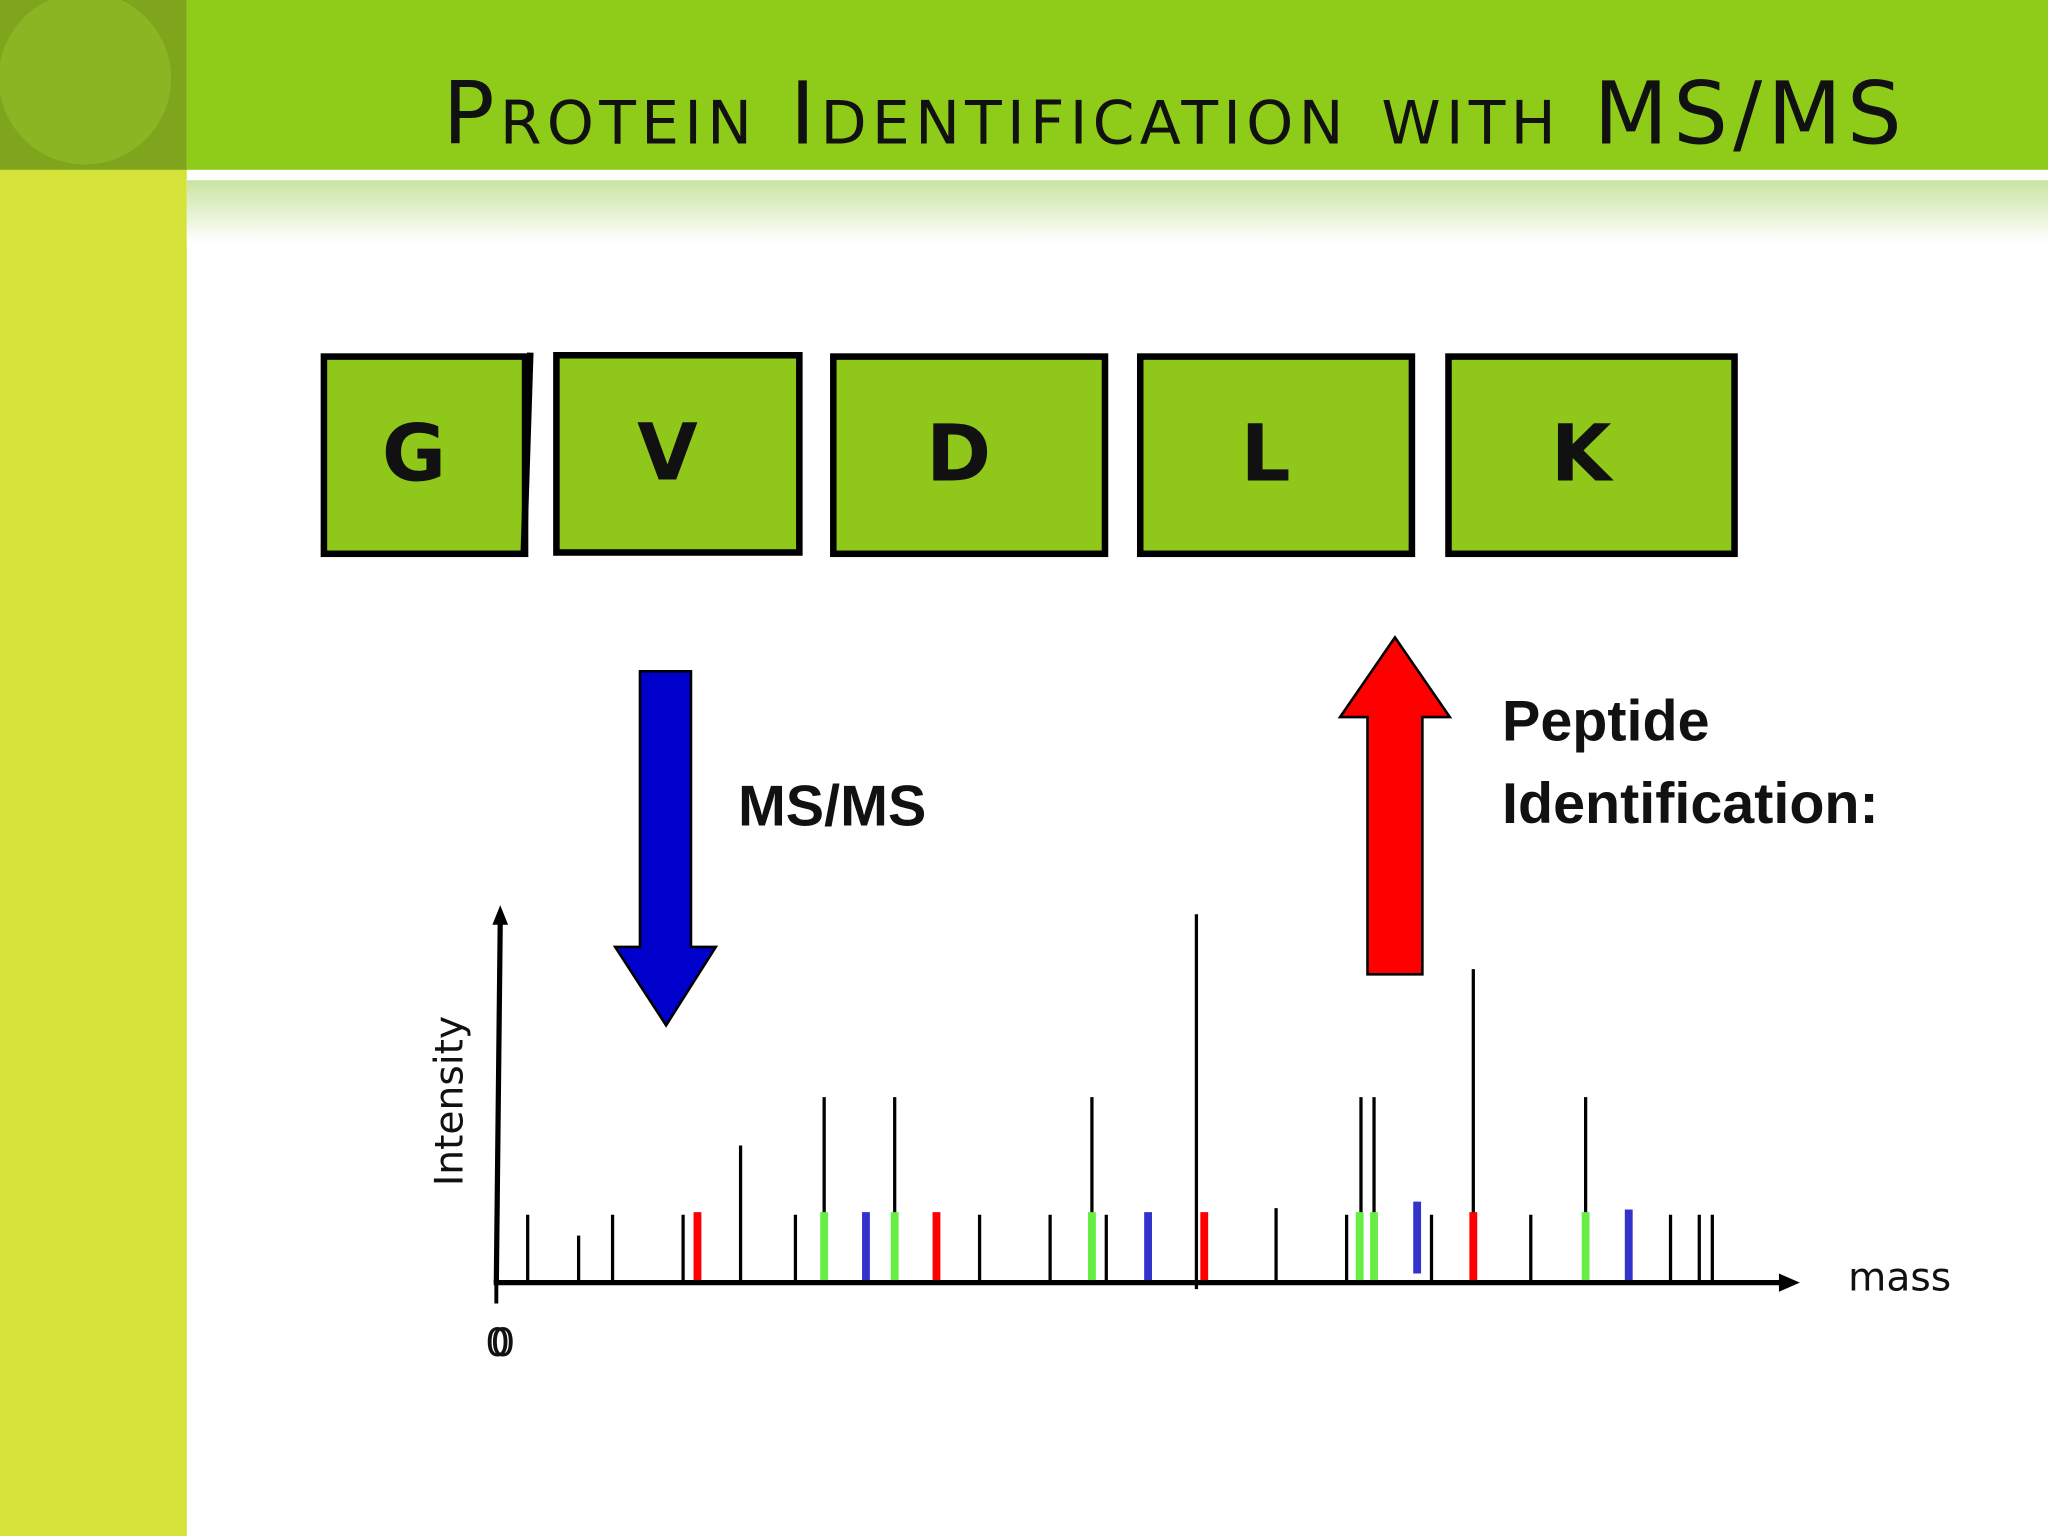 The image size is (2048, 1536). I want to click on ms-label: MS/MS, so click(832, 806).